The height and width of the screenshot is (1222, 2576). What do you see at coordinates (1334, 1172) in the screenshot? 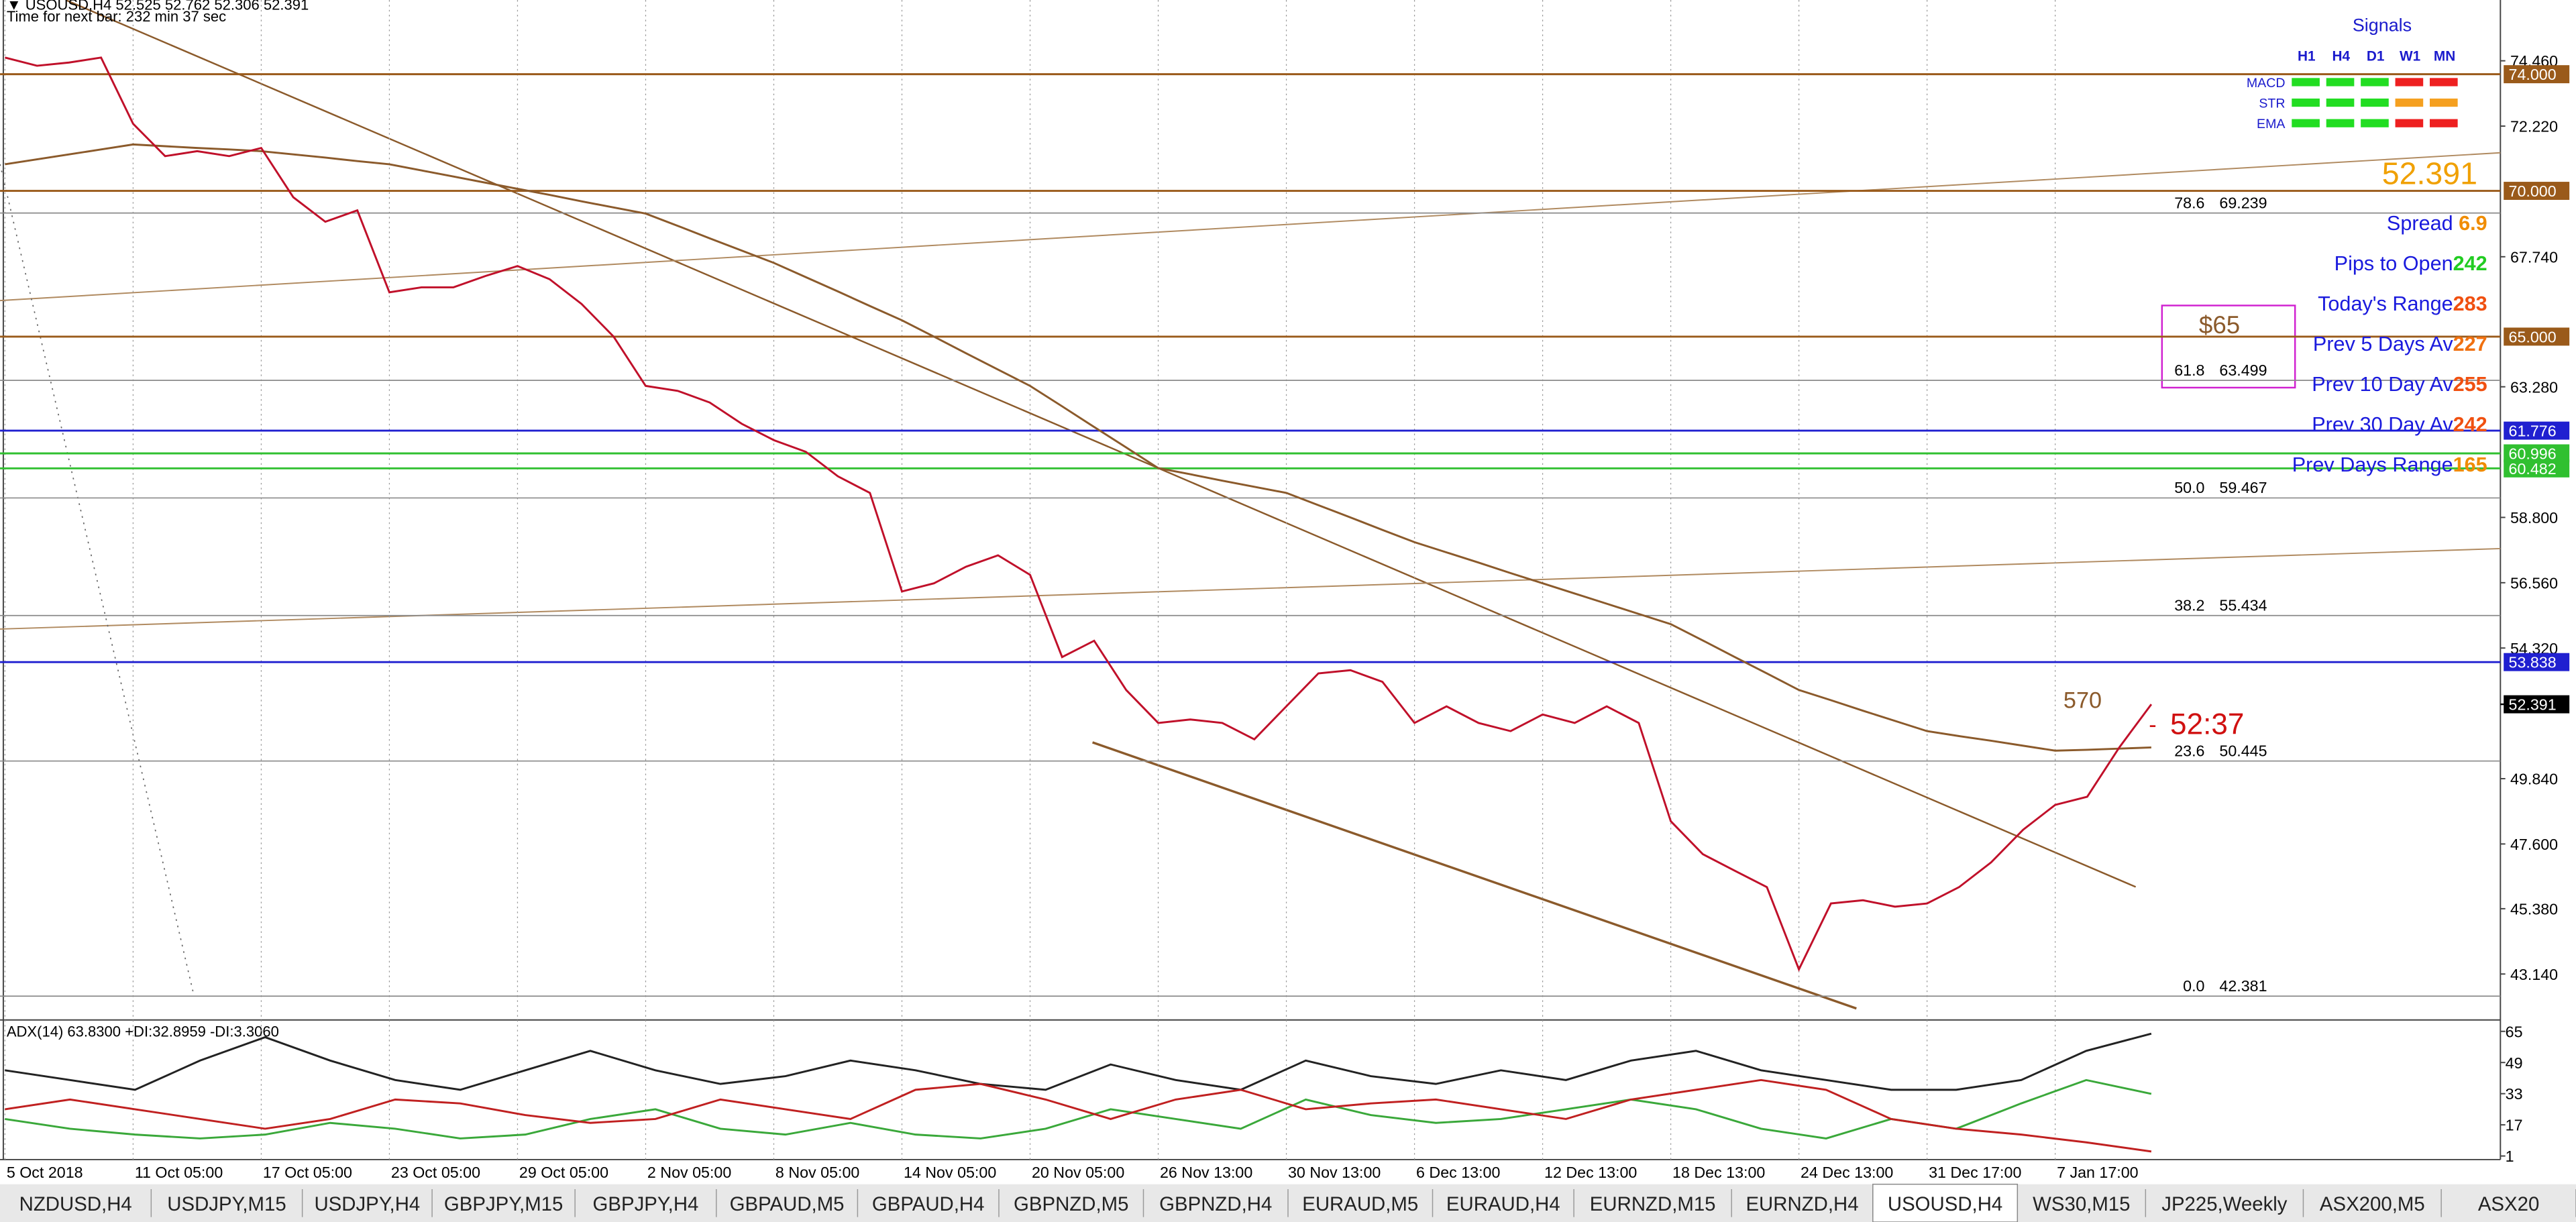
I see `x-tick-label: 30 Nov 13:00` at bounding box center [1334, 1172].